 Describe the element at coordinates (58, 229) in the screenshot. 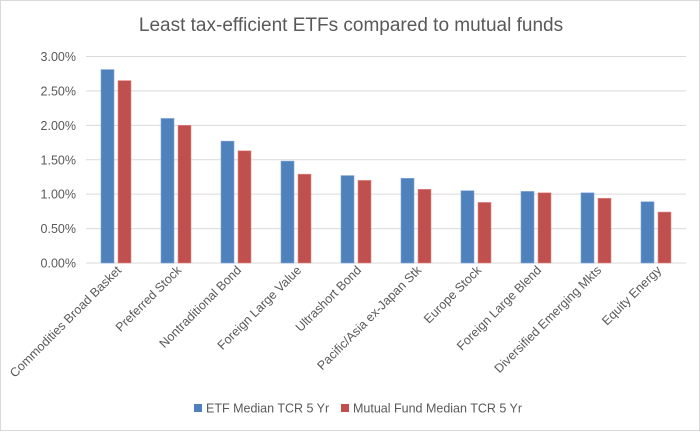

I see `y-tick-label: 0.50%` at that location.